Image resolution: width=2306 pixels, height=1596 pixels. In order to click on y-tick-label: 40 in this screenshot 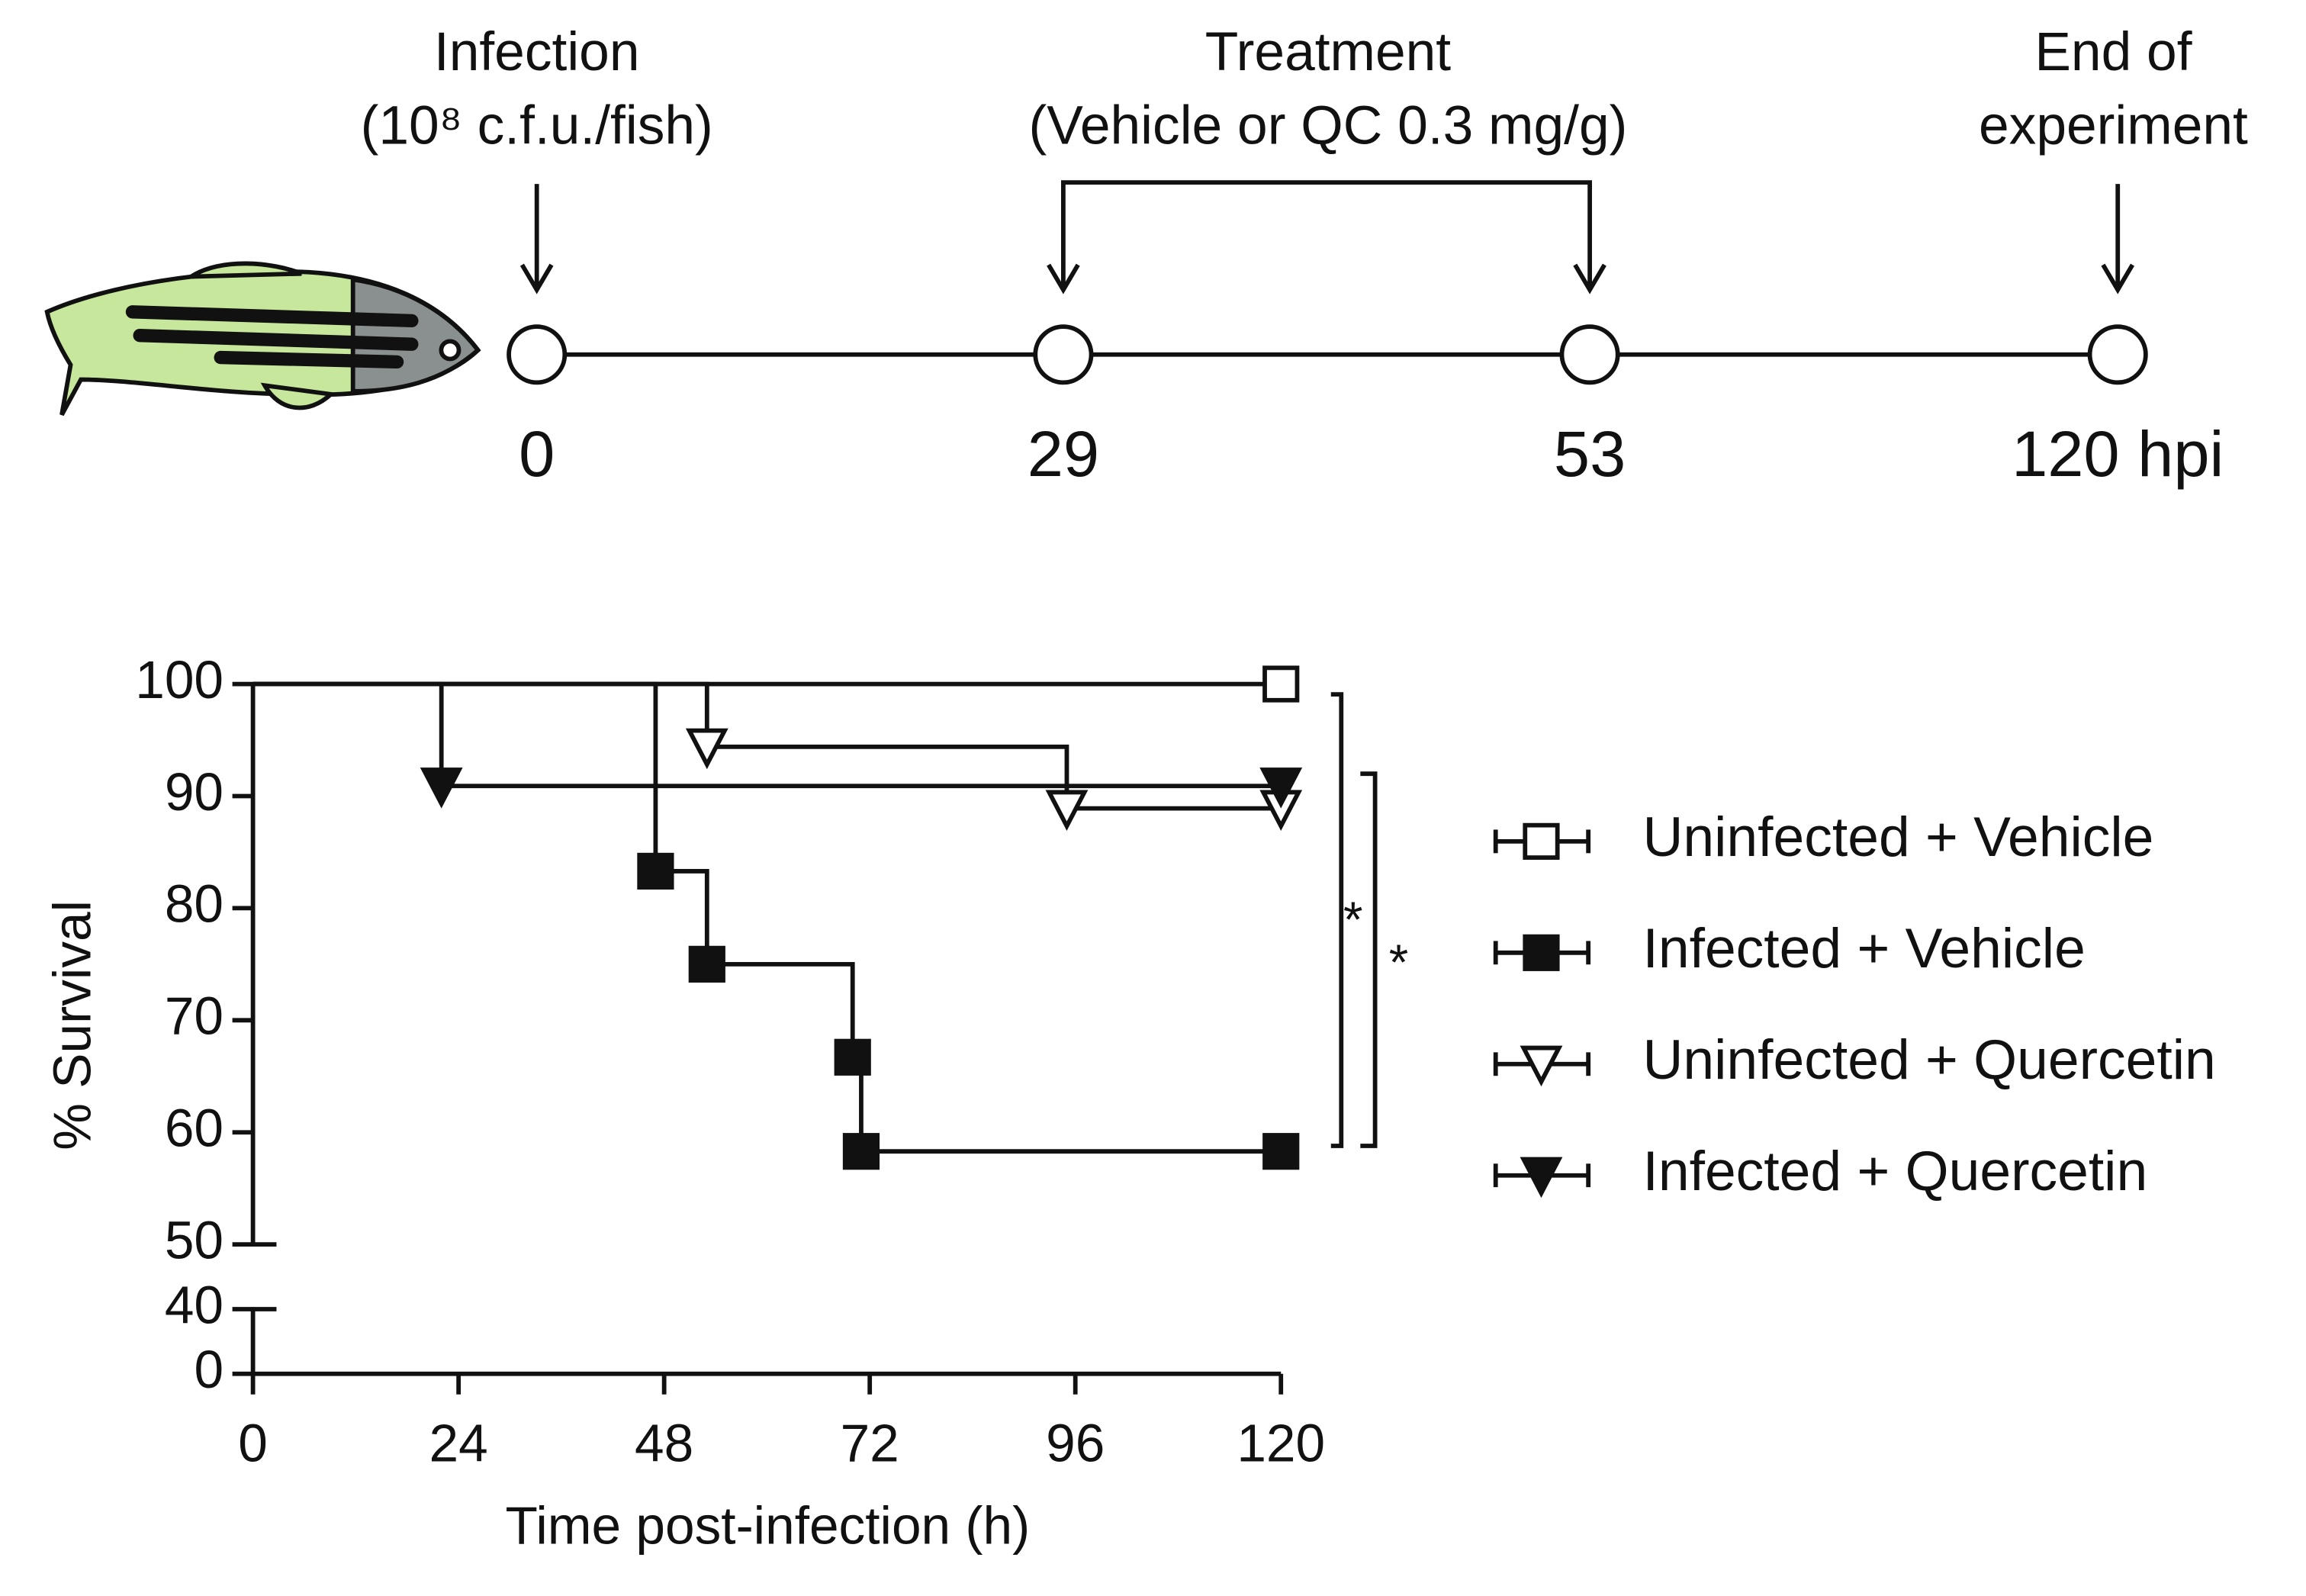, I will do `click(194, 1304)`.